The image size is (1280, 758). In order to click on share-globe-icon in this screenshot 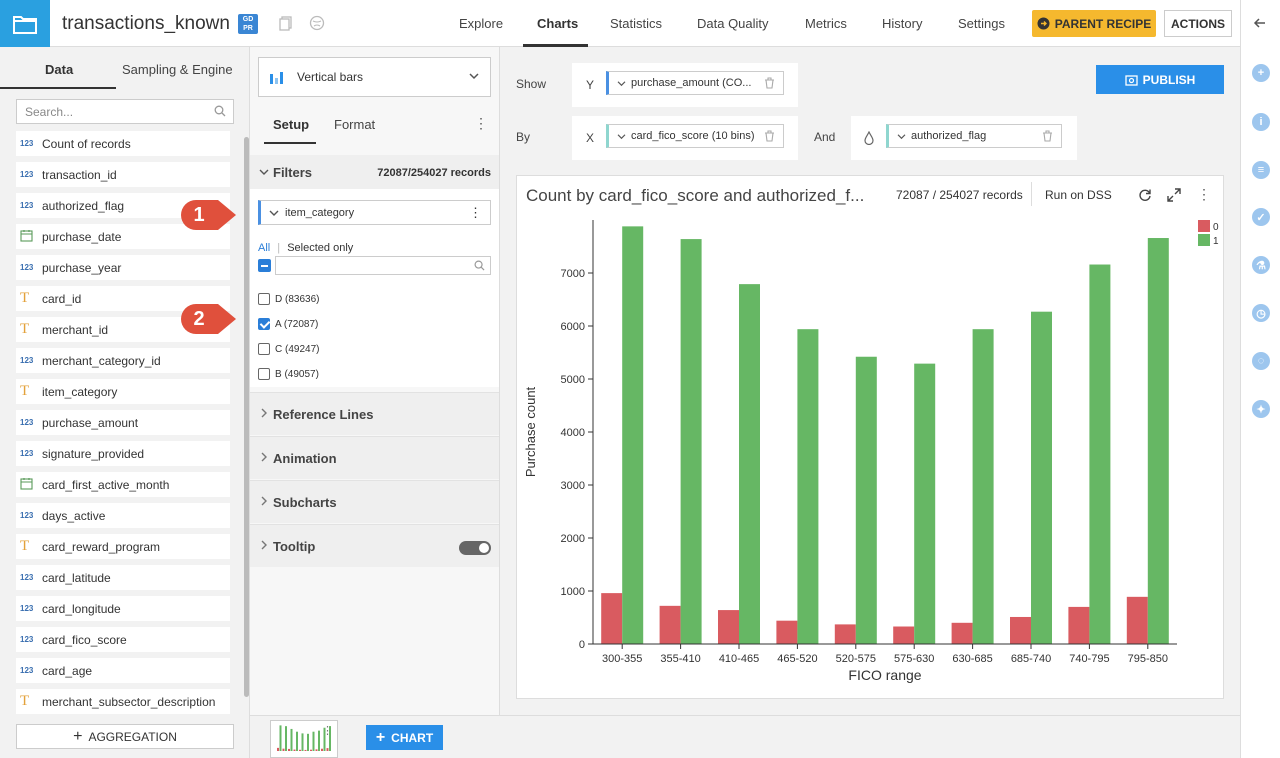, I will do `click(317, 23)`.